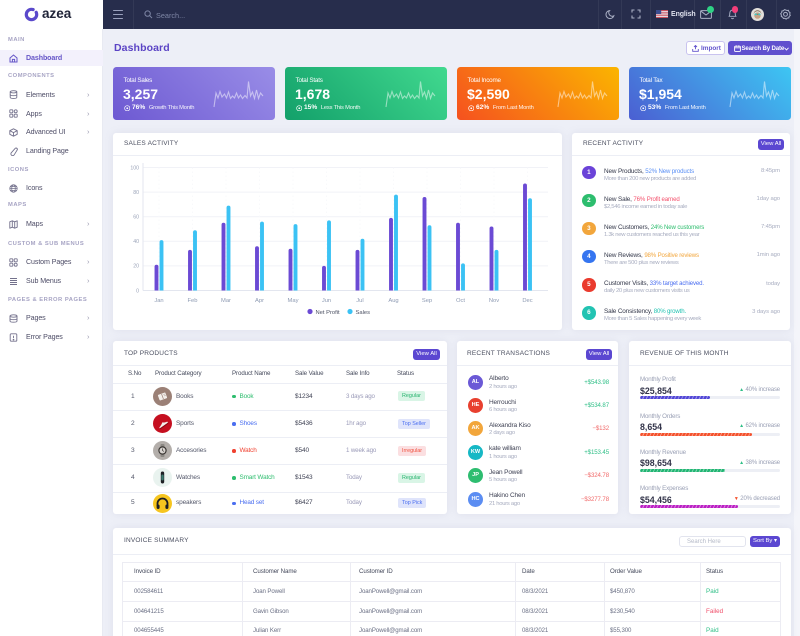 This screenshot has height=636, width=800. What do you see at coordinates (136, 218) in the screenshot?
I see `svg-text: 60` at bounding box center [136, 218].